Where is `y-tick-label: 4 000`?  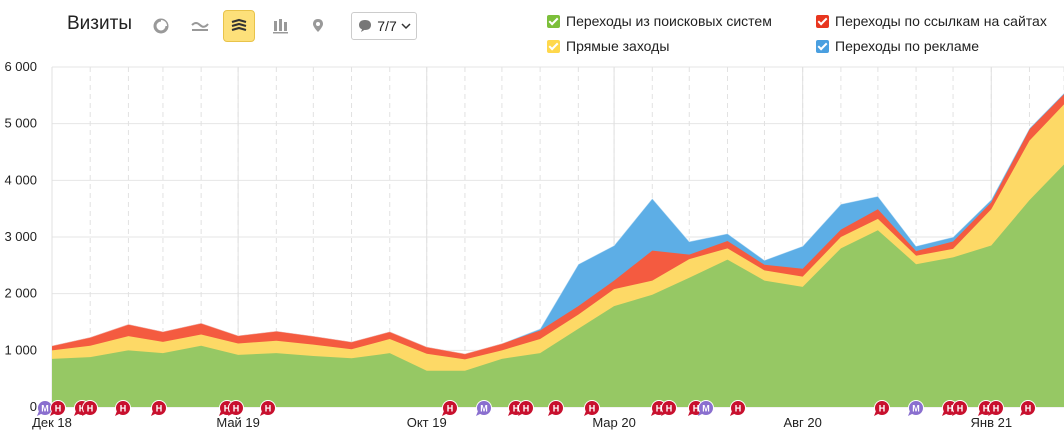 y-tick-label: 4 000 is located at coordinates (20, 179).